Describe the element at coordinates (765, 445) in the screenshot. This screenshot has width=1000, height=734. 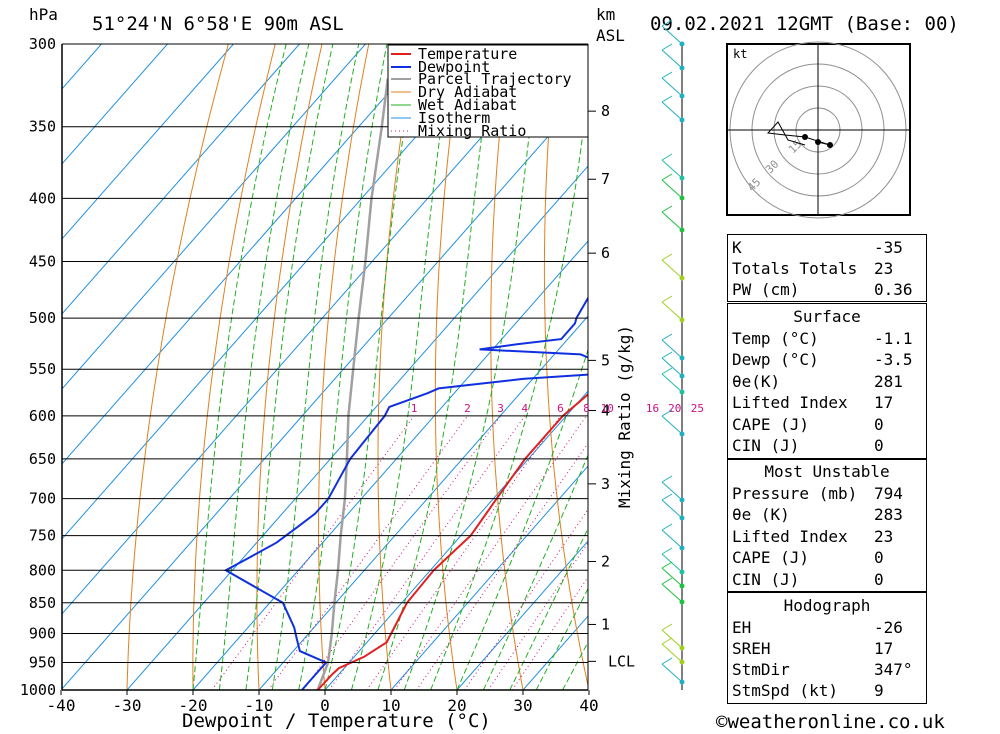
I see `surface-label: CIN (J)` at that location.